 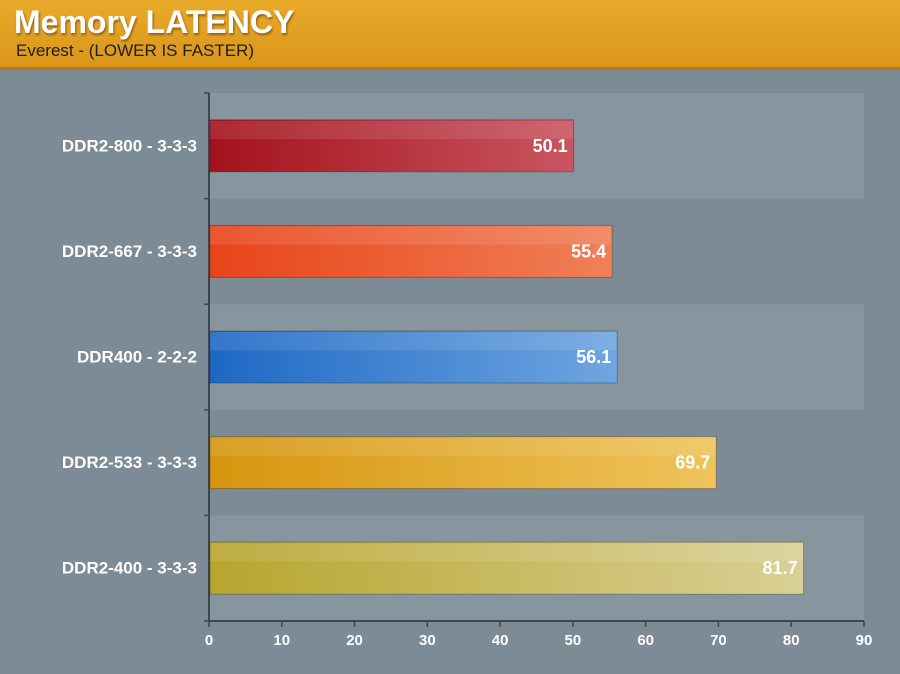 What do you see at coordinates (135, 50) in the screenshot?
I see `chart-subtitle: Everest - (LOWER IS FASTER)` at bounding box center [135, 50].